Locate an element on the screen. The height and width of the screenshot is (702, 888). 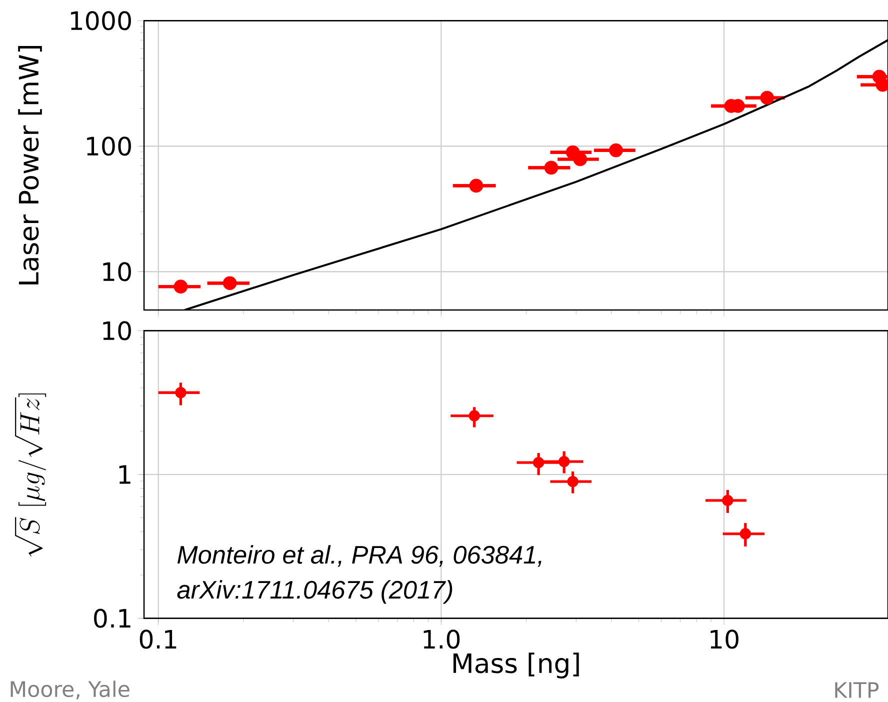
x-tick-label: 10 is located at coordinates (724, 639).